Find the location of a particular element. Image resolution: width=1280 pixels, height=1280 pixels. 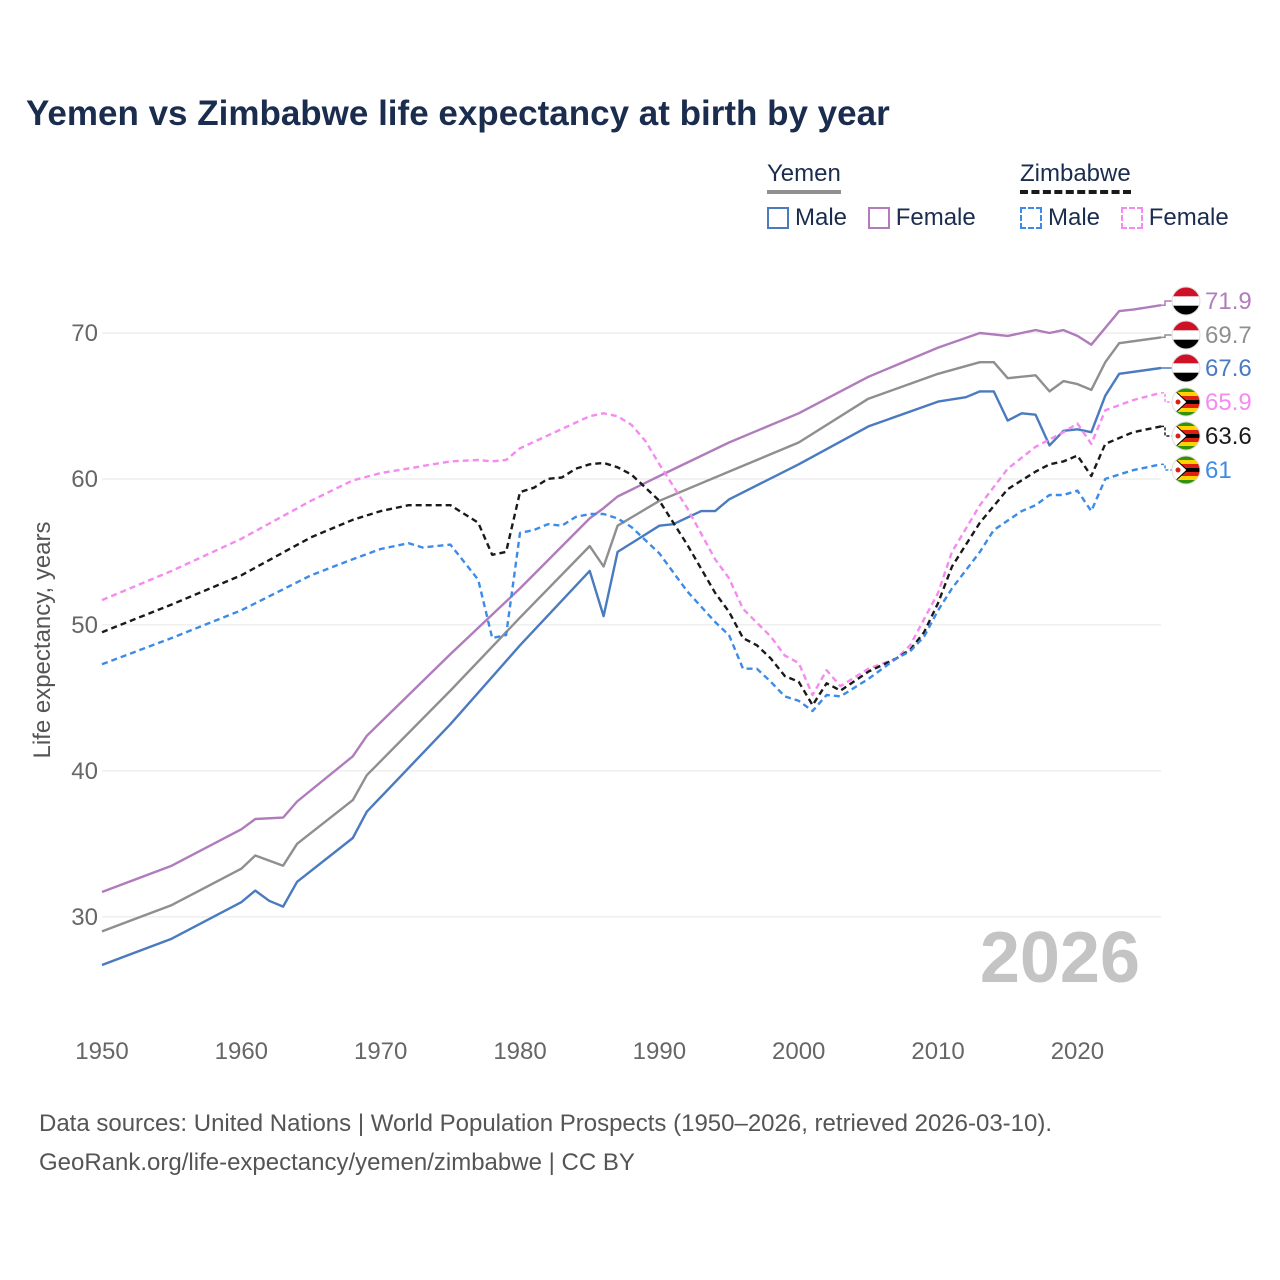

legend-yemen-male-label: Male is located at coordinates (821, 217).